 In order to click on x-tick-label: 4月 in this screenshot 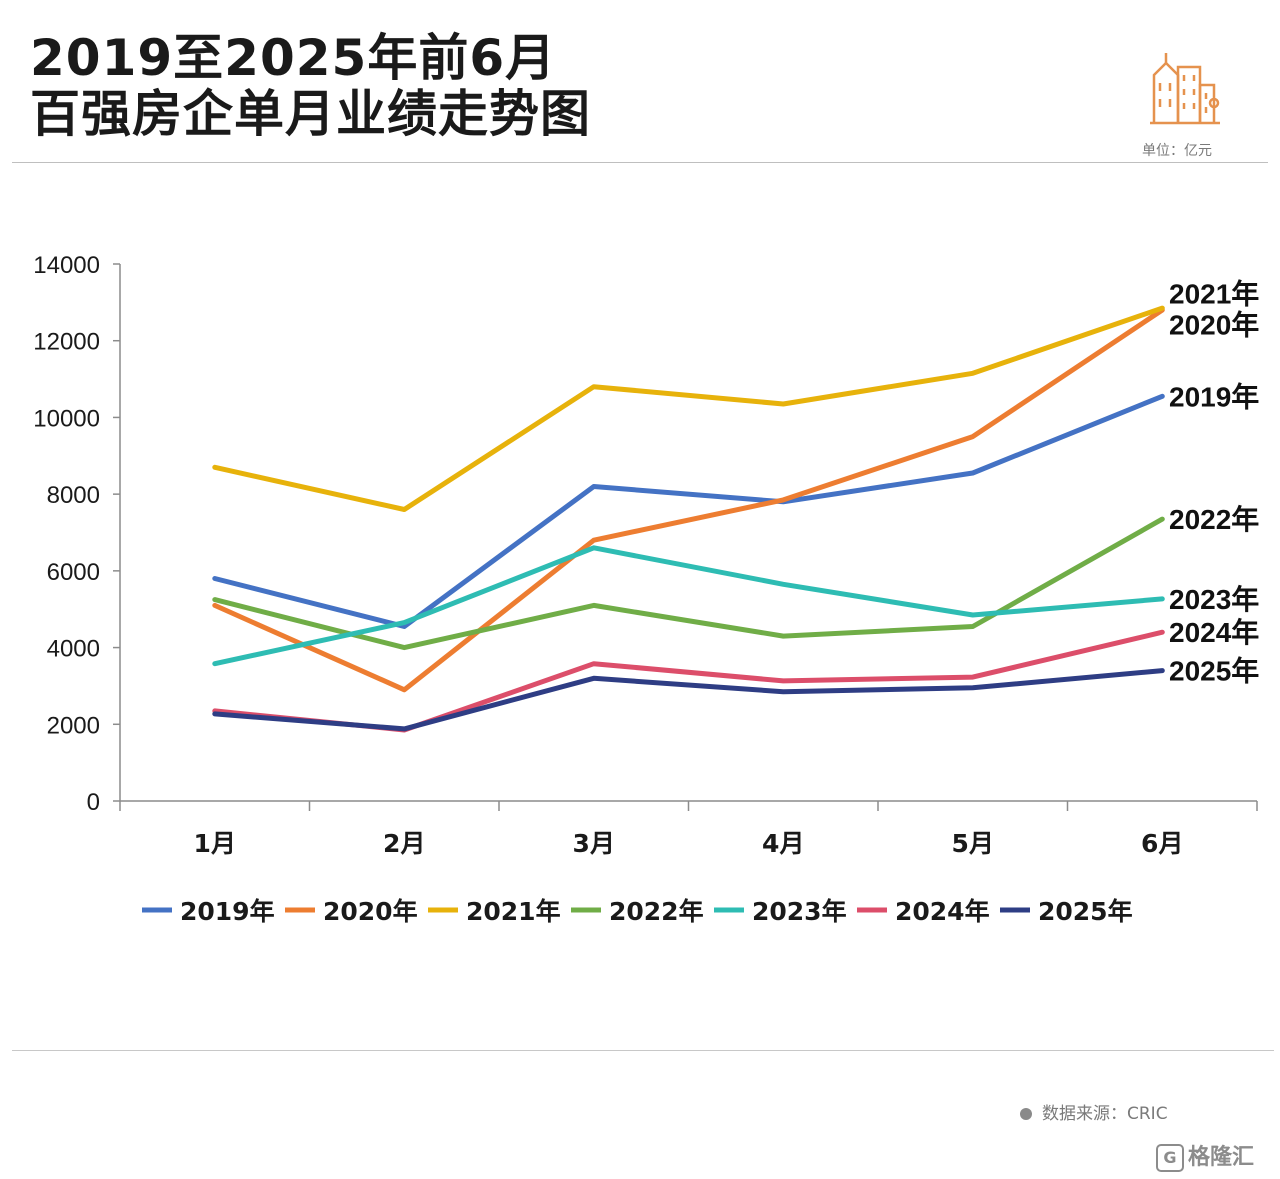, I will do `click(783, 843)`.